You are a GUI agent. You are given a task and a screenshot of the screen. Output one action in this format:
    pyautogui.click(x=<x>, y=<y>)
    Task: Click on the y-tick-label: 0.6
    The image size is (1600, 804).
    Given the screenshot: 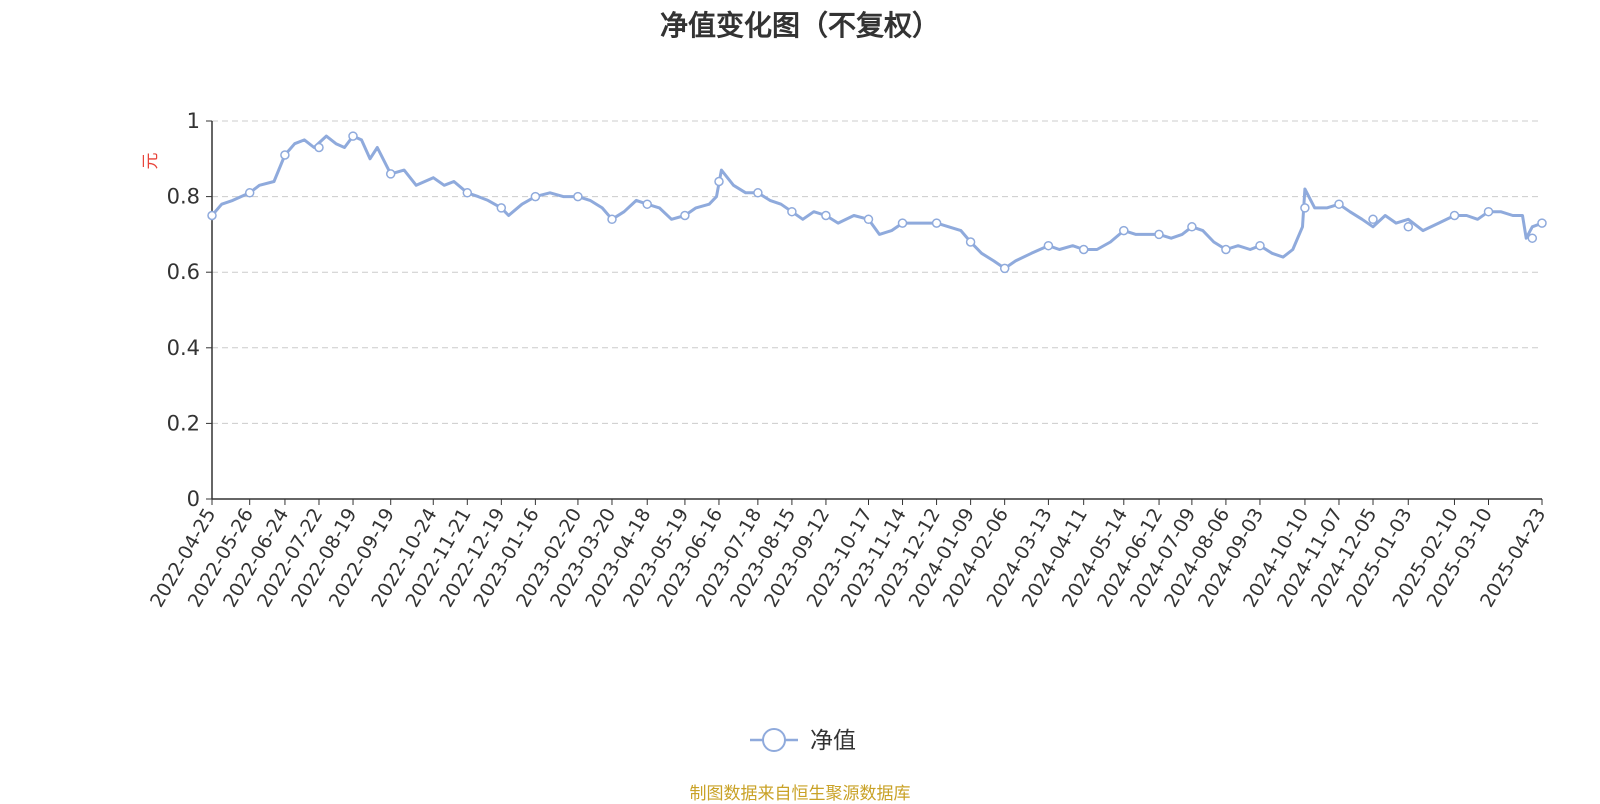 What is the action you would take?
    pyautogui.click(x=183, y=272)
    